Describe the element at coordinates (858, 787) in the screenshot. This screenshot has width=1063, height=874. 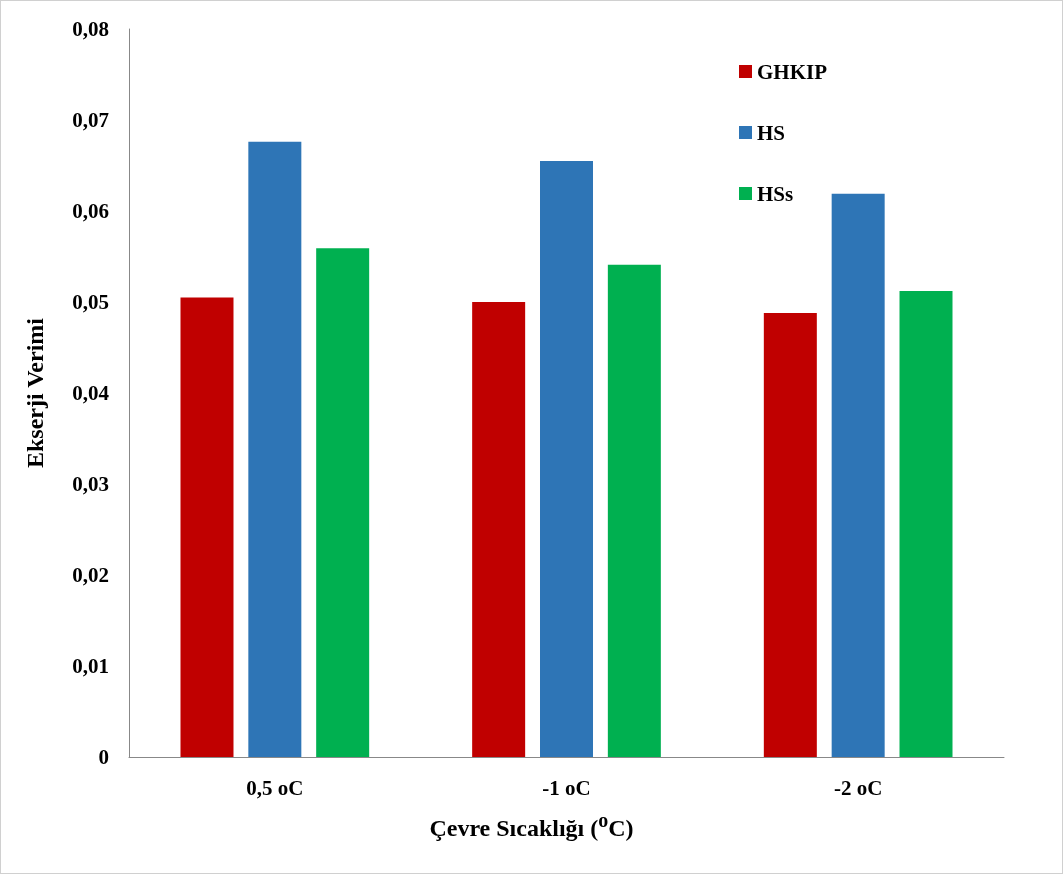
I see `x-tick-label: -2 oC` at that location.